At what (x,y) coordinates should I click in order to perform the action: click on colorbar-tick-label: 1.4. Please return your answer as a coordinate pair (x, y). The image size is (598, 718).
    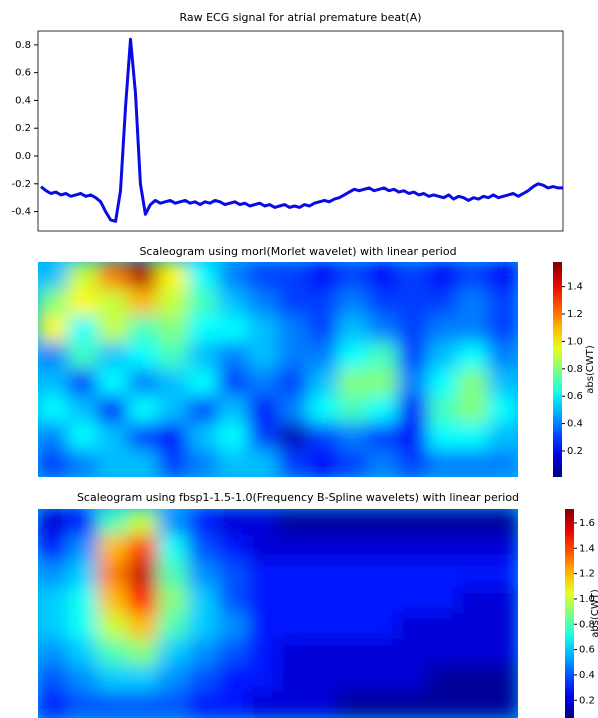
    Looking at the image, I should click on (587, 548).